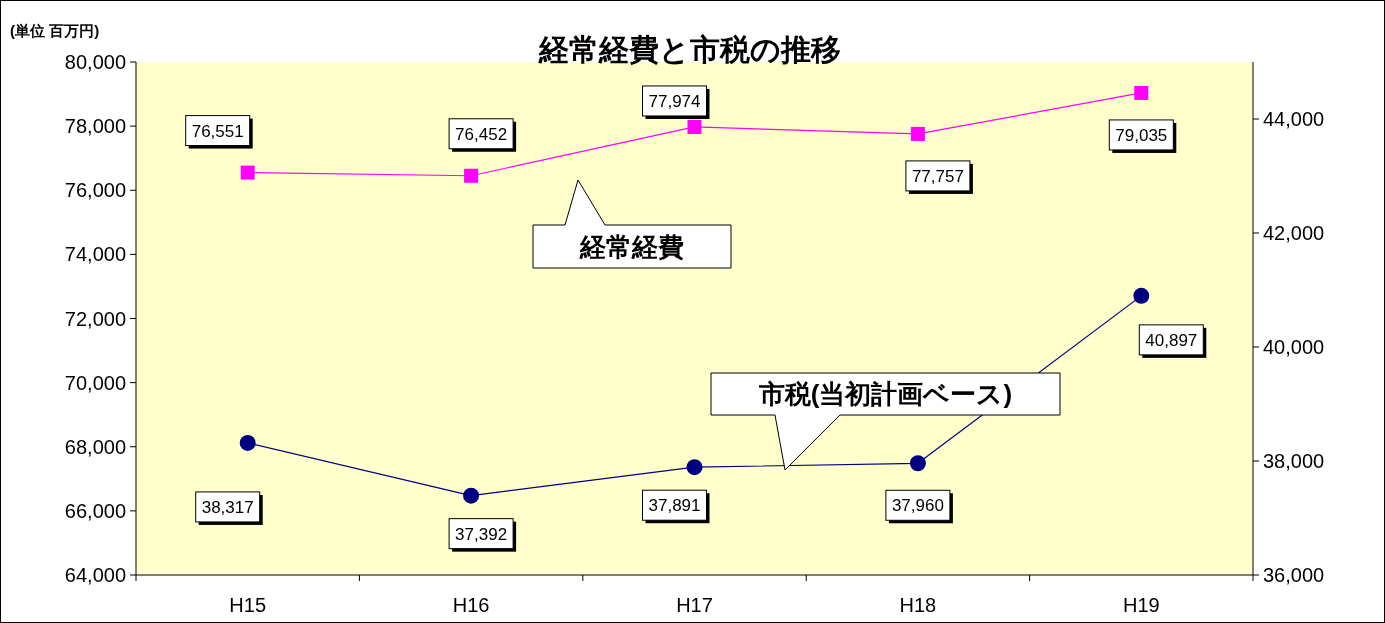 This screenshot has height=623, width=1385. What do you see at coordinates (885, 394) in the screenshot?
I see `series-label: 市税(当初計画ベース)` at bounding box center [885, 394].